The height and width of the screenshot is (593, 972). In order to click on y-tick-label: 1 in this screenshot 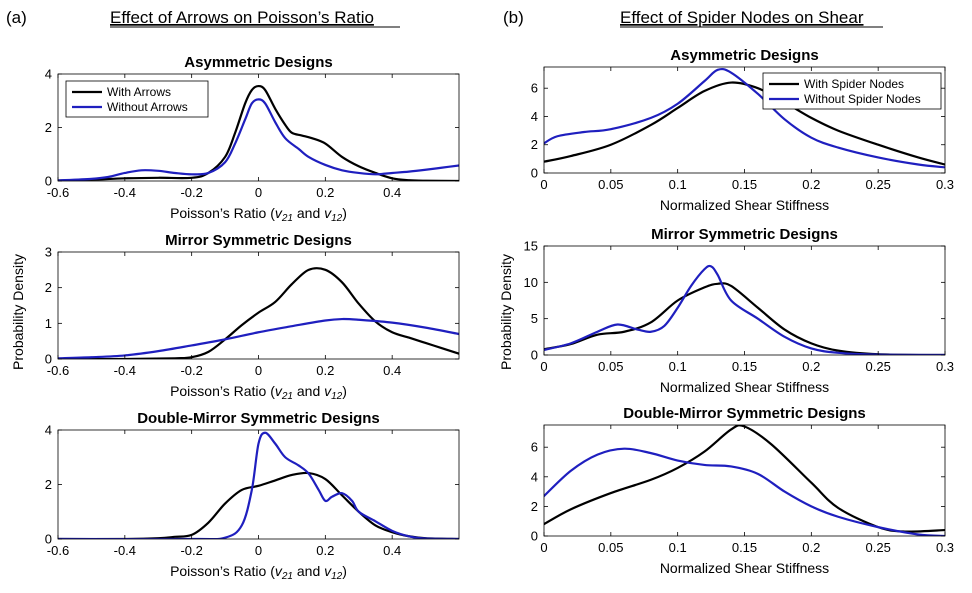, I will do `click(48, 323)`.